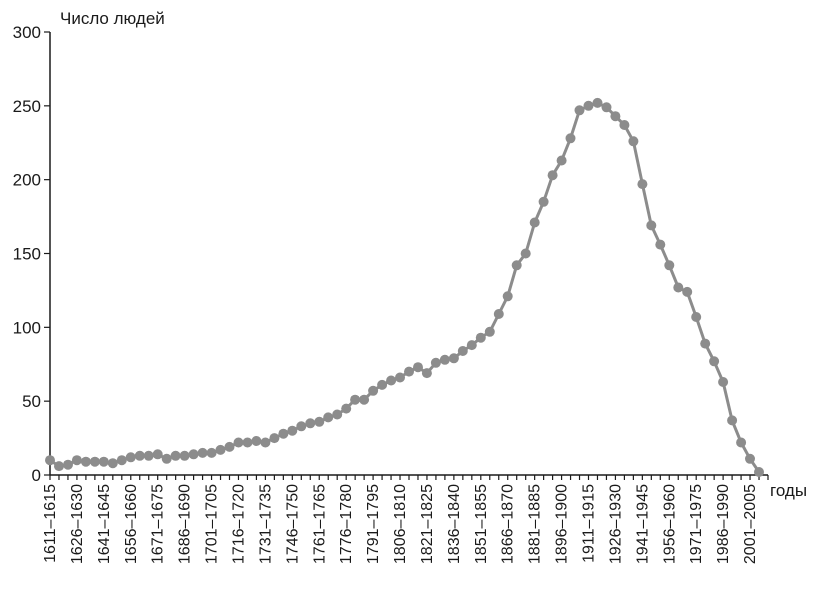 This screenshot has height=592, width=816. I want to click on x-tick-label-6: 1701–1705, so click(212, 524).